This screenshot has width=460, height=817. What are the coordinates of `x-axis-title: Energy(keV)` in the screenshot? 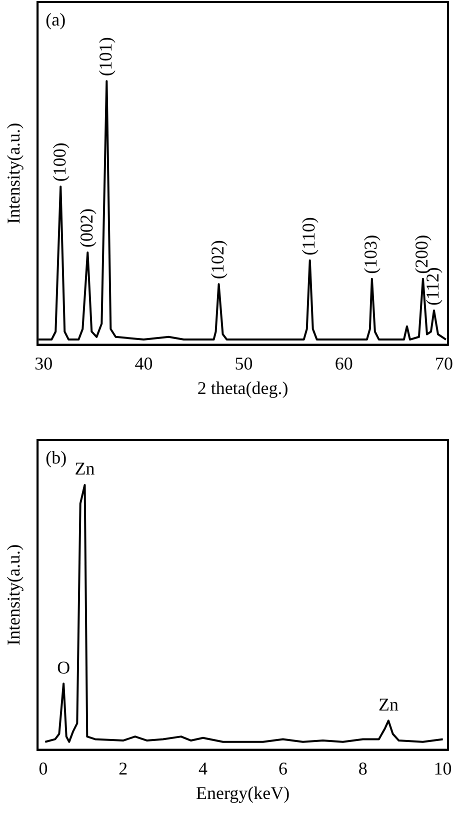 It's located at (243, 792).